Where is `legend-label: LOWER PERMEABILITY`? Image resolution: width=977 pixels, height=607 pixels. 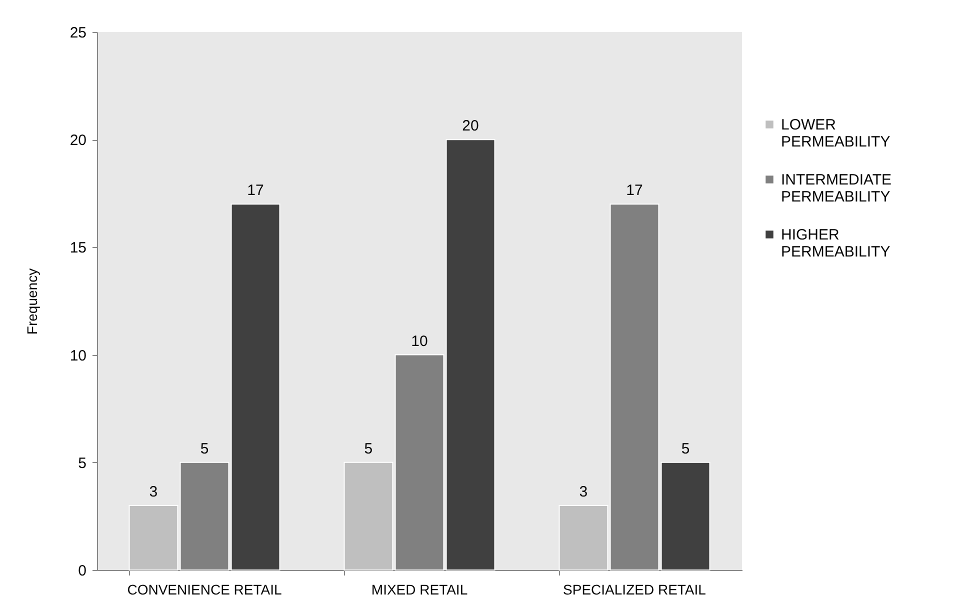
legend-label: LOWER PERMEABILITY is located at coordinates (835, 133).